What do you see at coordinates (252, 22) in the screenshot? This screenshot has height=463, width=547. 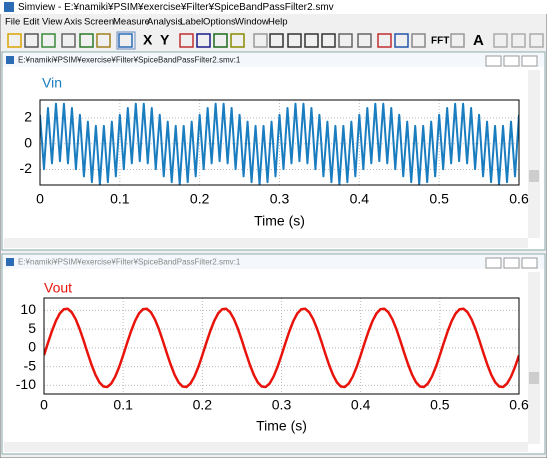 I see `menu-item: Window` at bounding box center [252, 22].